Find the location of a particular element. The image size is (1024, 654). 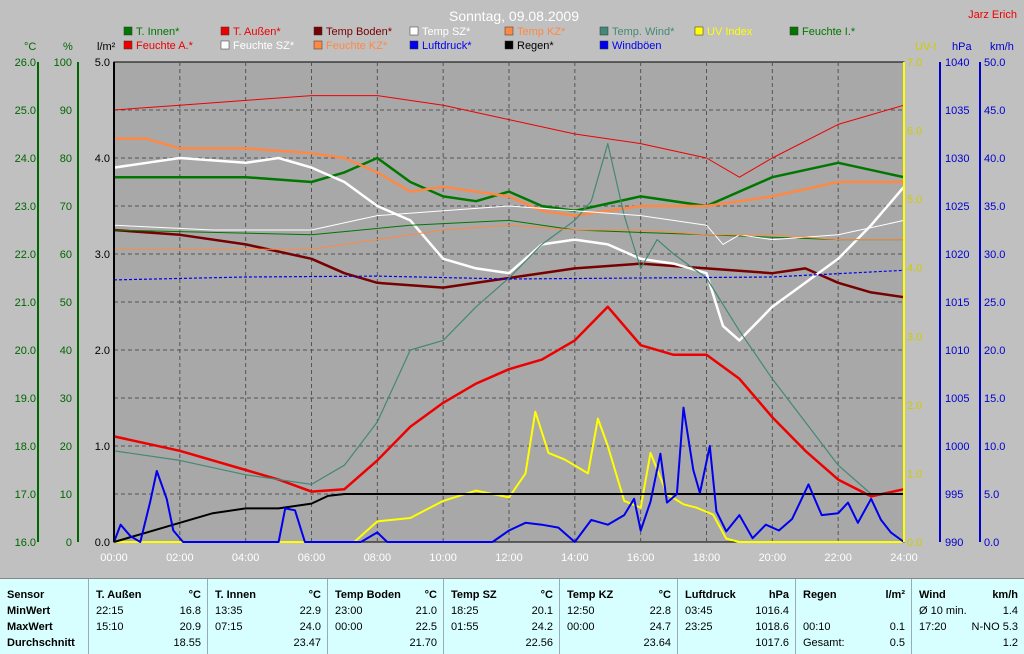

stats-row: Gesamt: 0.5 is located at coordinates (854, 644).